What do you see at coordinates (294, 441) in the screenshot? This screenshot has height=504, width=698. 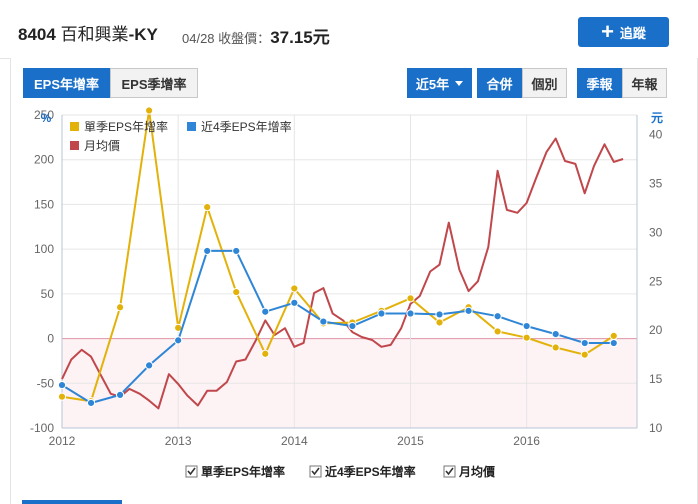 I see `x-tick-label: 2014` at bounding box center [294, 441].